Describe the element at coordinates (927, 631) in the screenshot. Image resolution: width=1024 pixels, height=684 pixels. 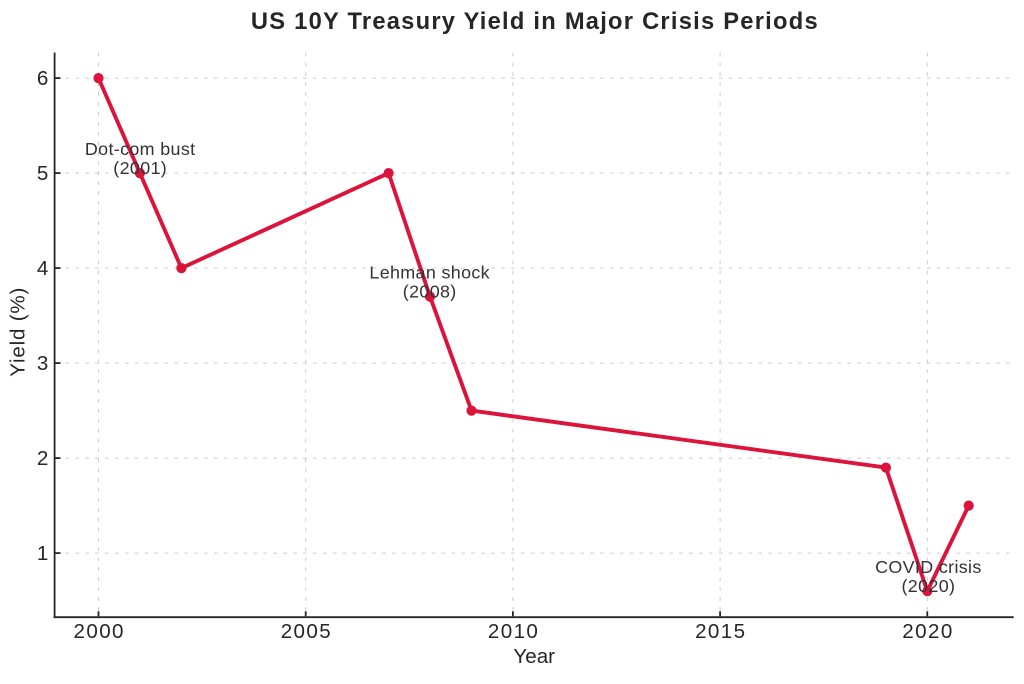
I see `svg-text: 2020` at that location.